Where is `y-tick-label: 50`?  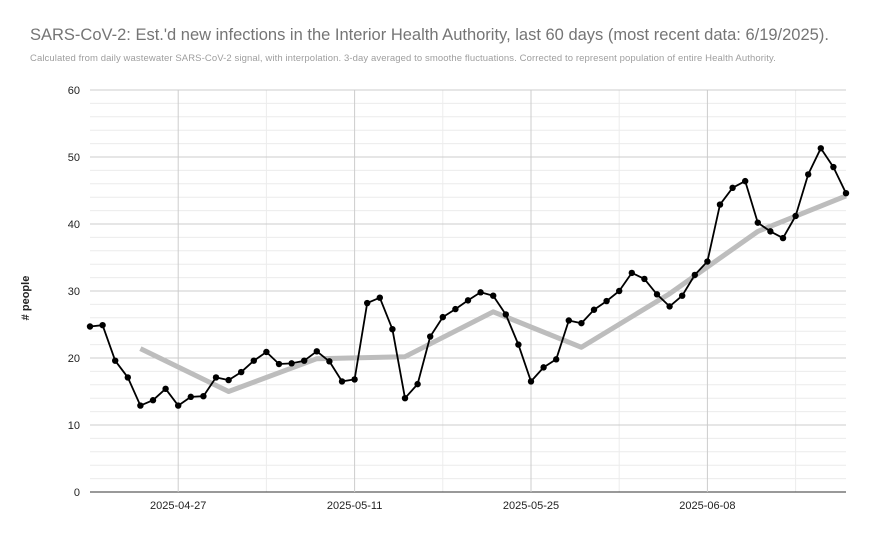 y-tick-label: 50 is located at coordinates (74, 158).